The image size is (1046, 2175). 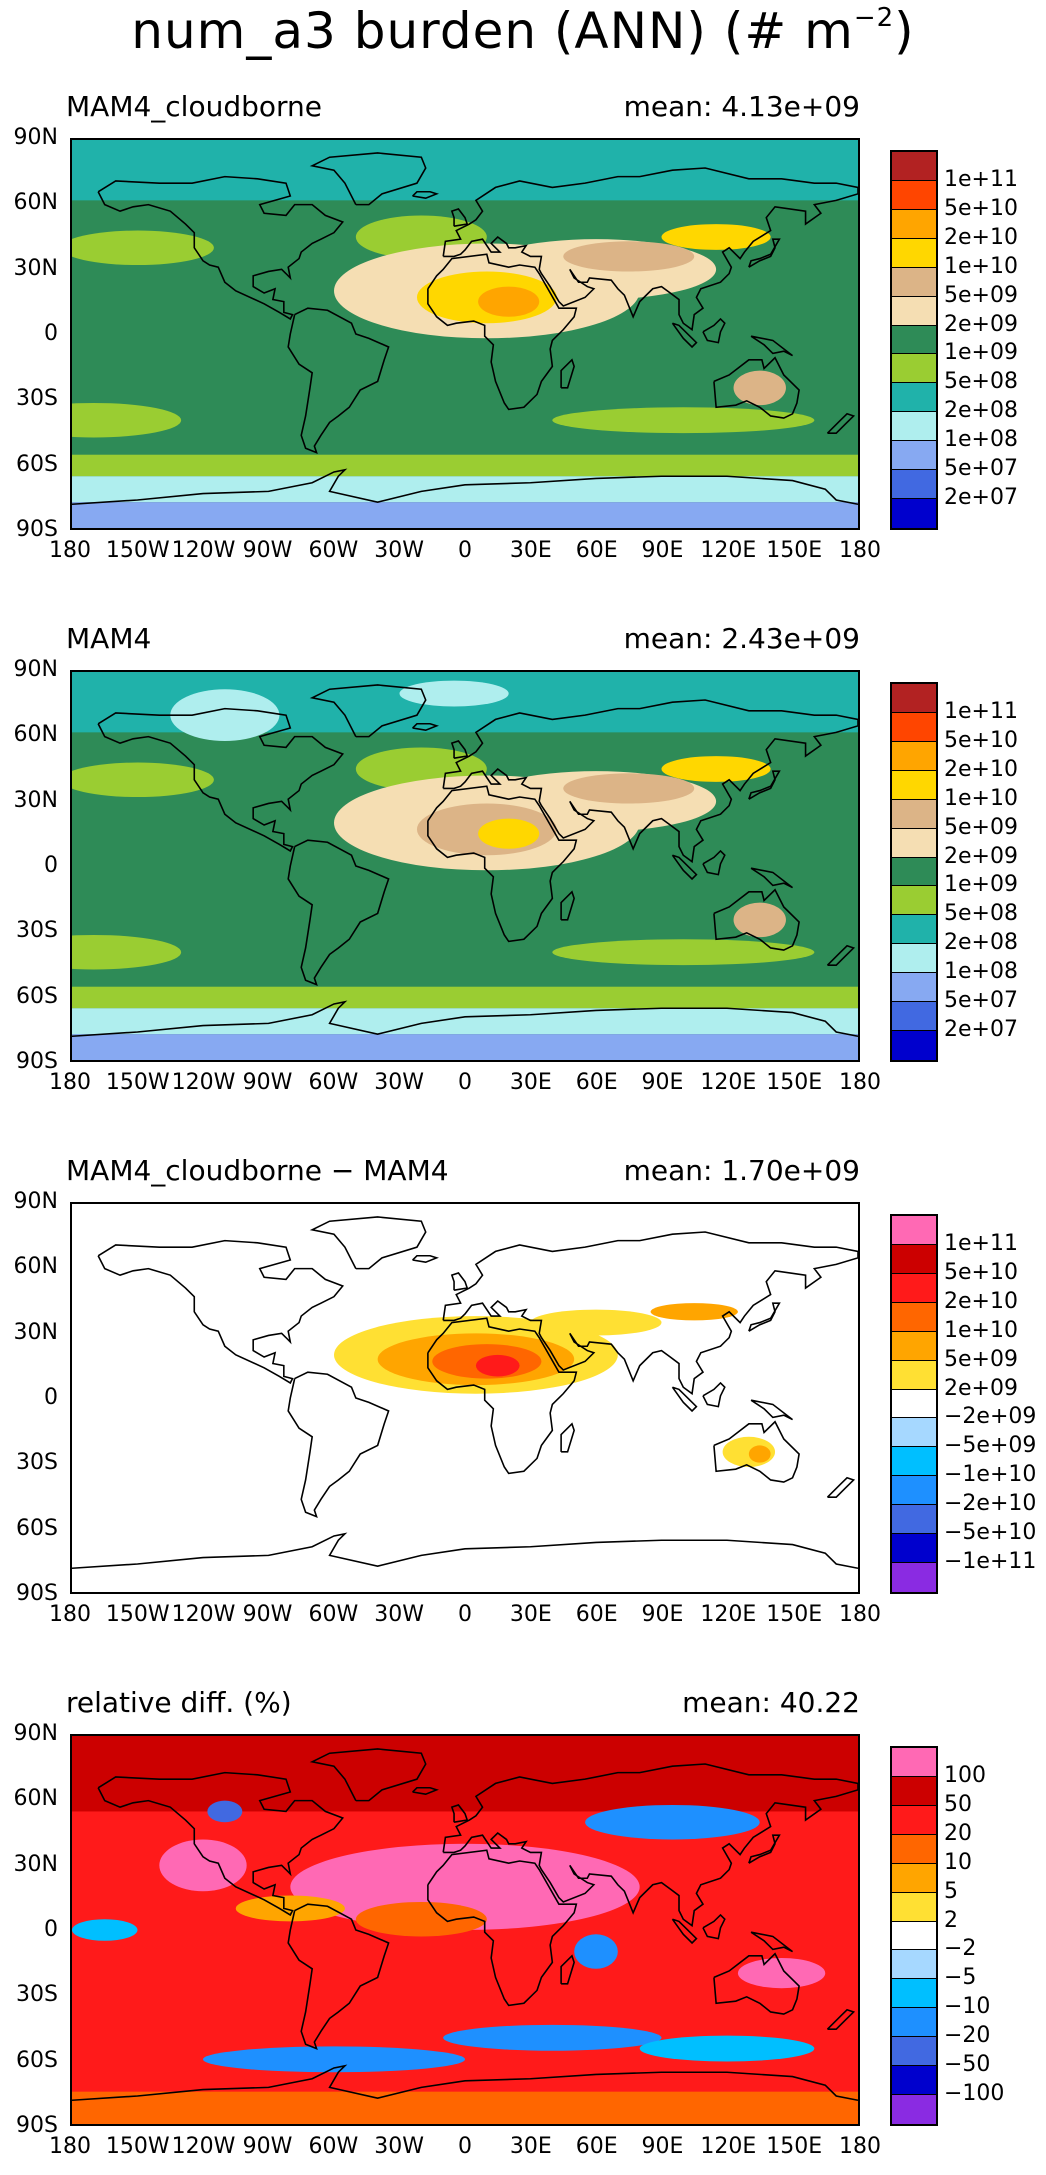 I want to click on panel-title: MAM4_cloudborne − MAM4, so click(x=257, y=1170).